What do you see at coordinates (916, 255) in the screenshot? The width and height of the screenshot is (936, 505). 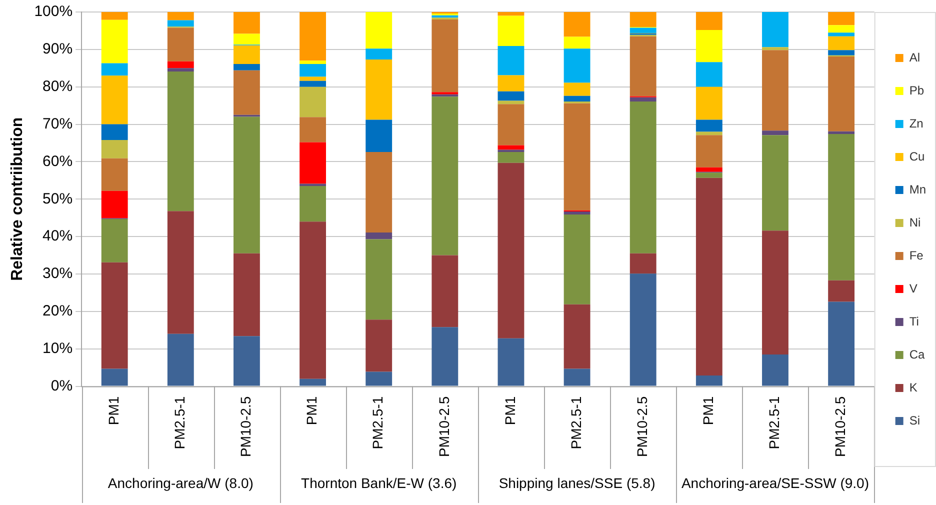 I see `legend-label: Fe` at bounding box center [916, 255].